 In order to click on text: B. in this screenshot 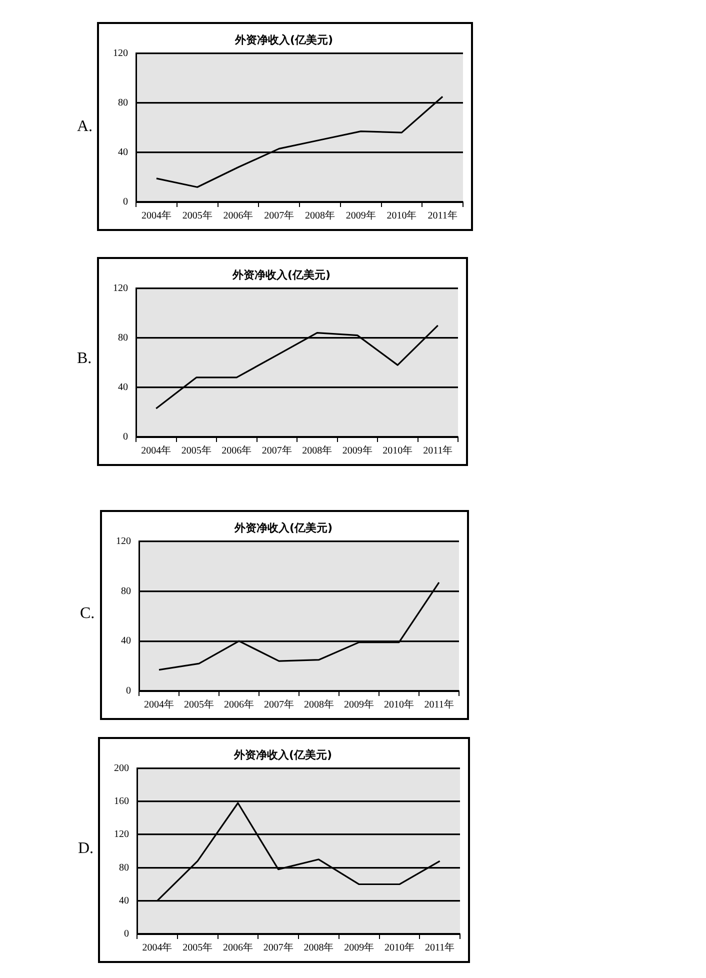, I will do `click(84, 359)`.